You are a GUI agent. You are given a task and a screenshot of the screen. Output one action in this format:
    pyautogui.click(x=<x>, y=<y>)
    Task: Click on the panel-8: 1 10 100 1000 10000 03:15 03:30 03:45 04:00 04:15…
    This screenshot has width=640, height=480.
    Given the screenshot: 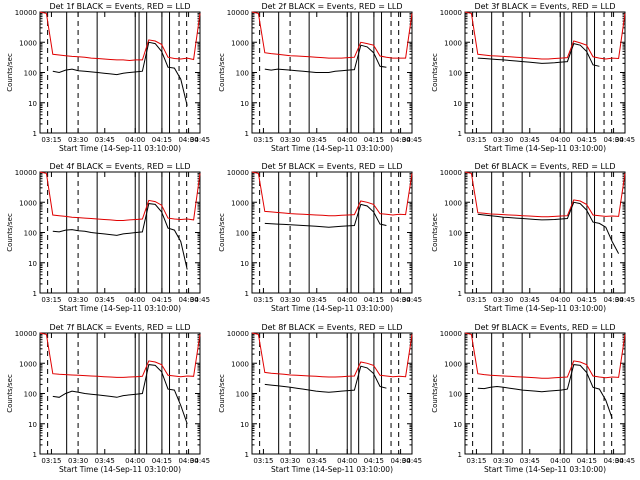 What is the action you would take?
    pyautogui.click(x=320, y=398)
    